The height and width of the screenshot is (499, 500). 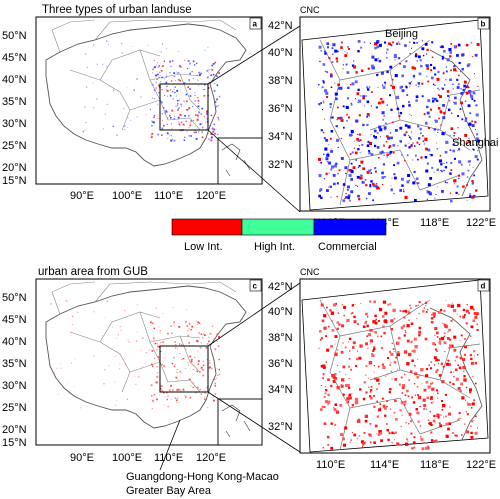 What do you see at coordinates (14, 124) in the screenshot?
I see `y-tick: 30°N` at bounding box center [14, 124].